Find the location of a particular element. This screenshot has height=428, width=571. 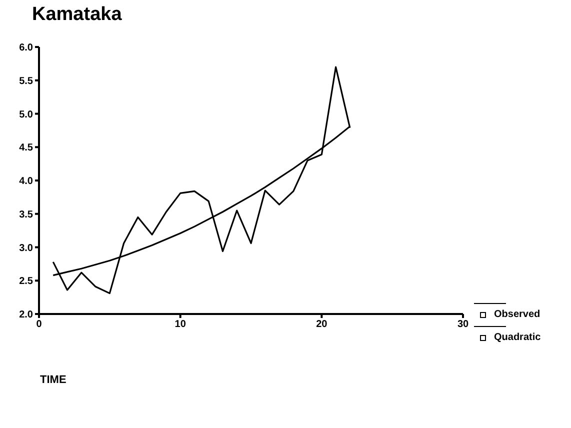

legend-label: Observed is located at coordinates (517, 314).